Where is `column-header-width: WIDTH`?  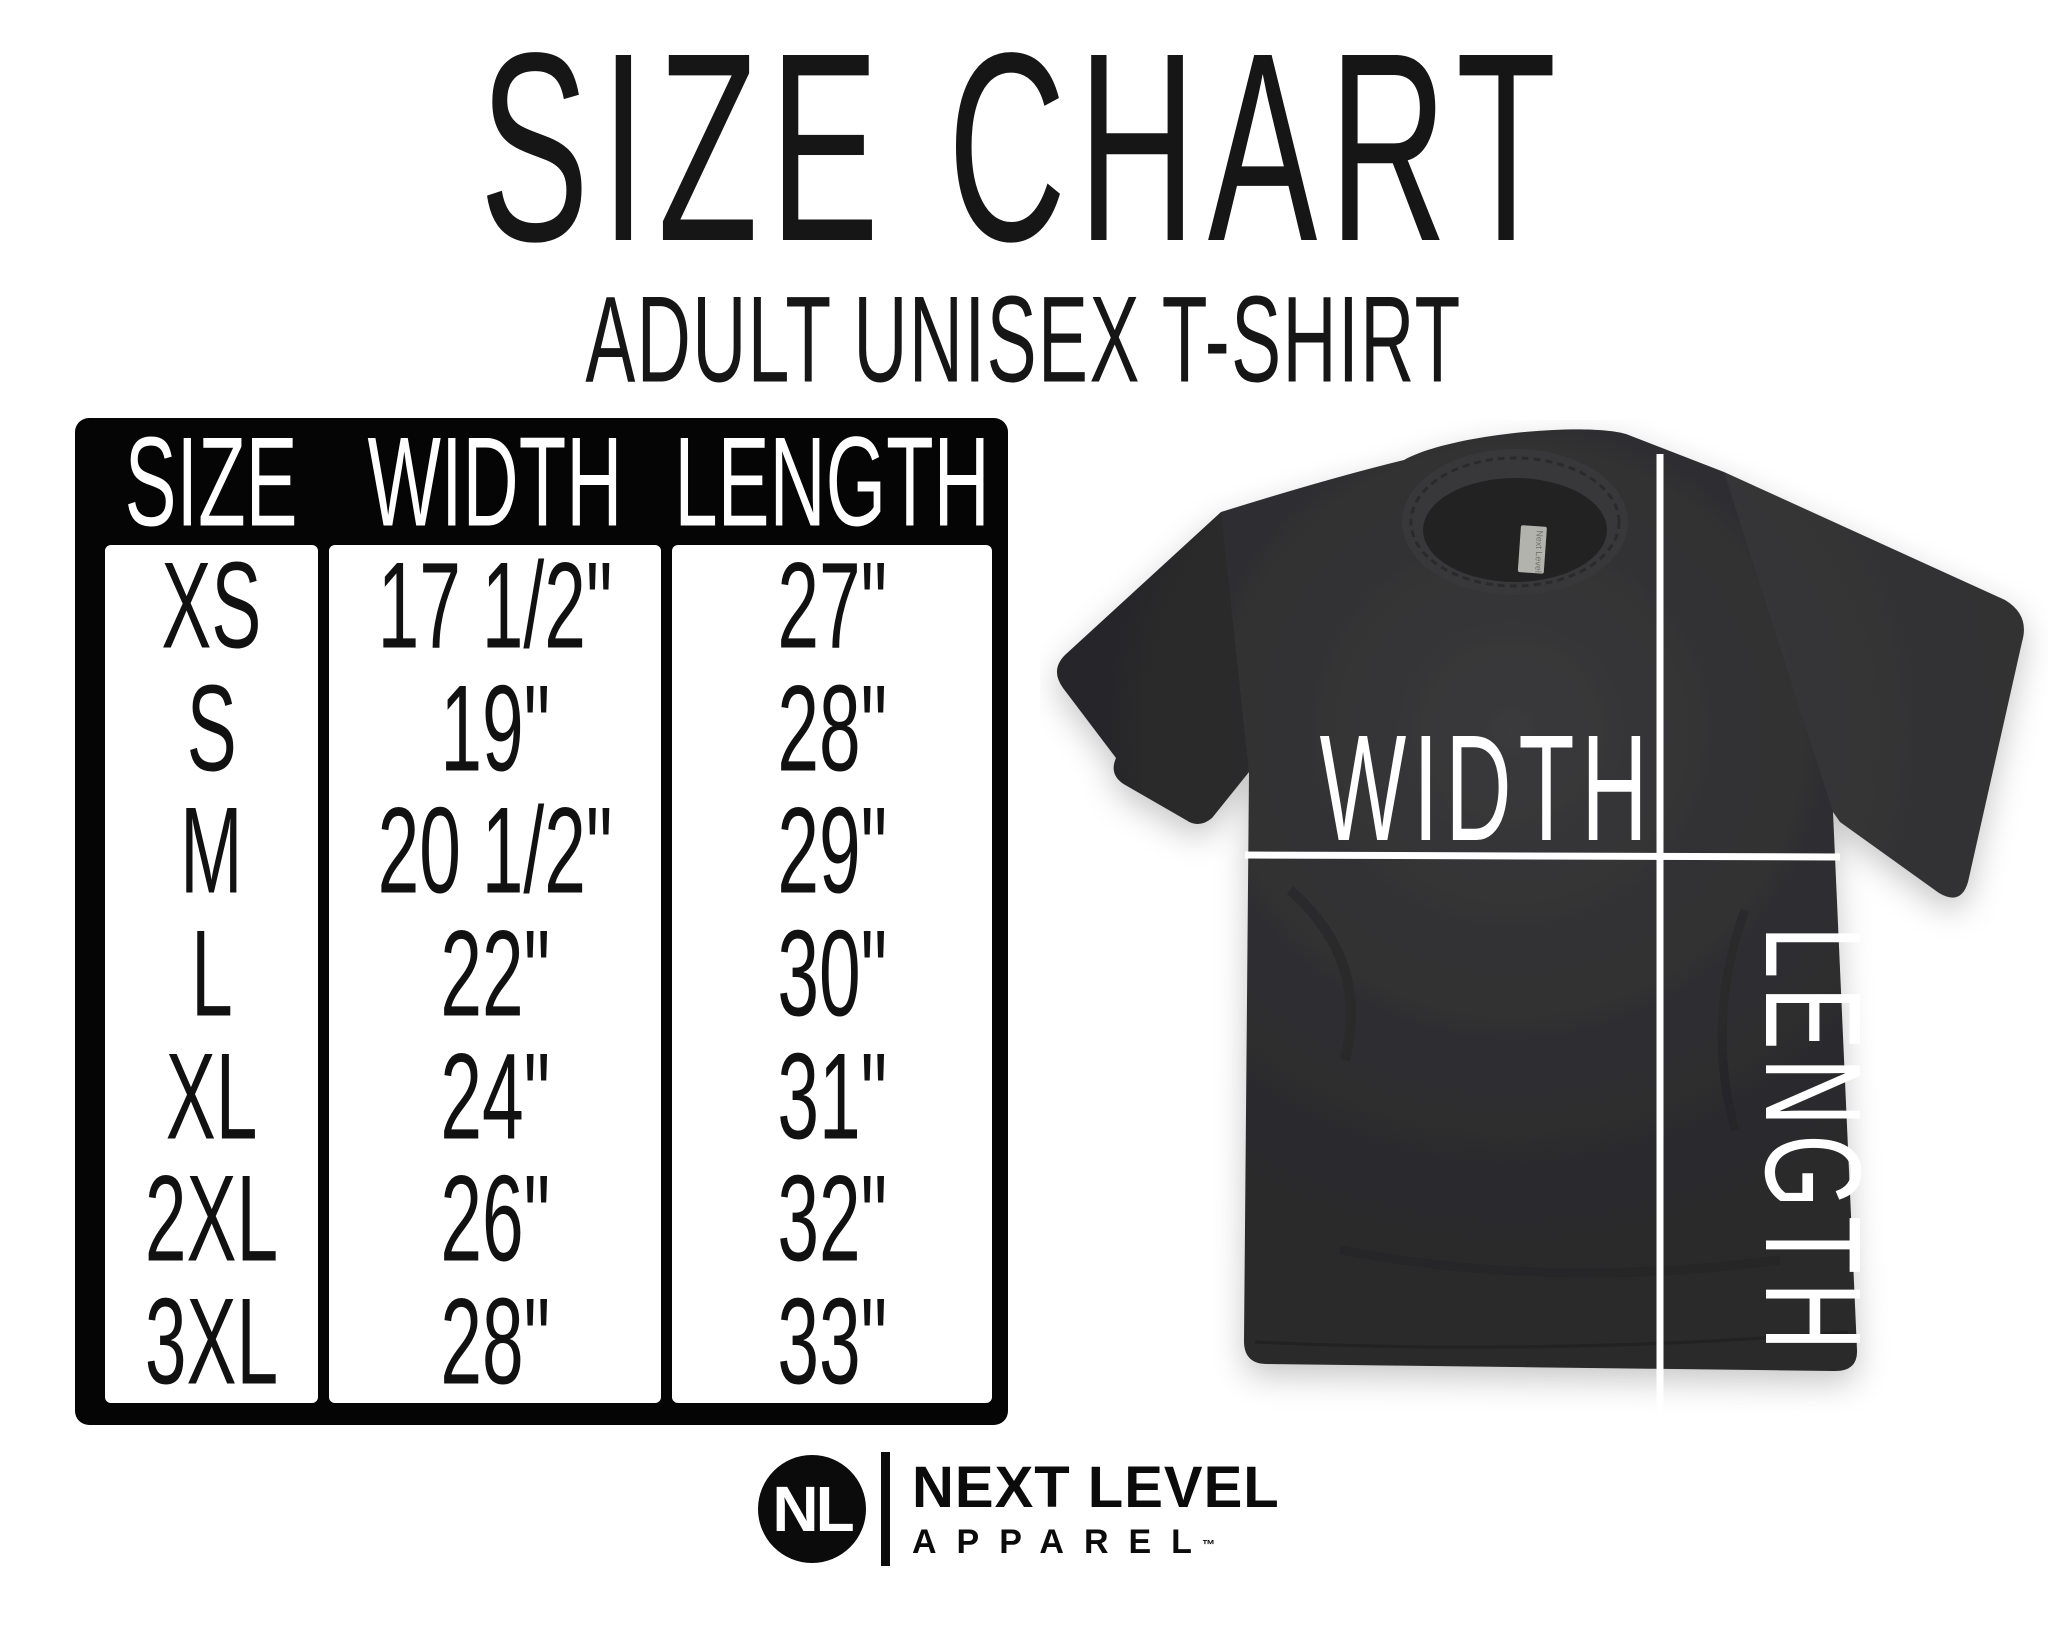
column-header-width: WIDTH is located at coordinates (495, 481).